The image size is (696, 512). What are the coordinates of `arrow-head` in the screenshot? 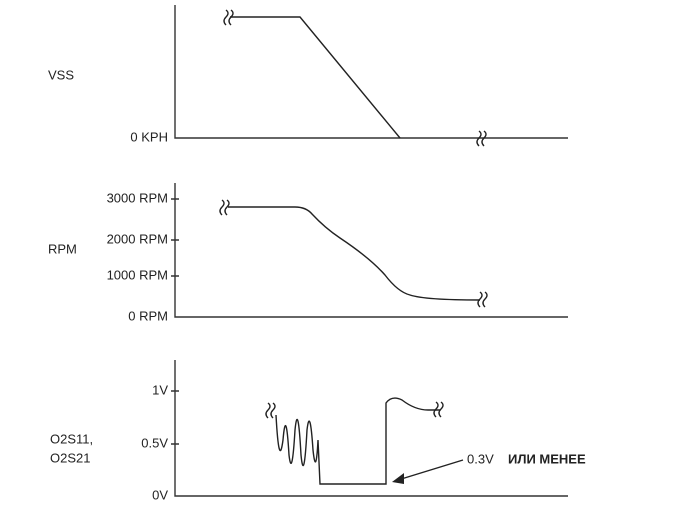 It's located at (398, 478).